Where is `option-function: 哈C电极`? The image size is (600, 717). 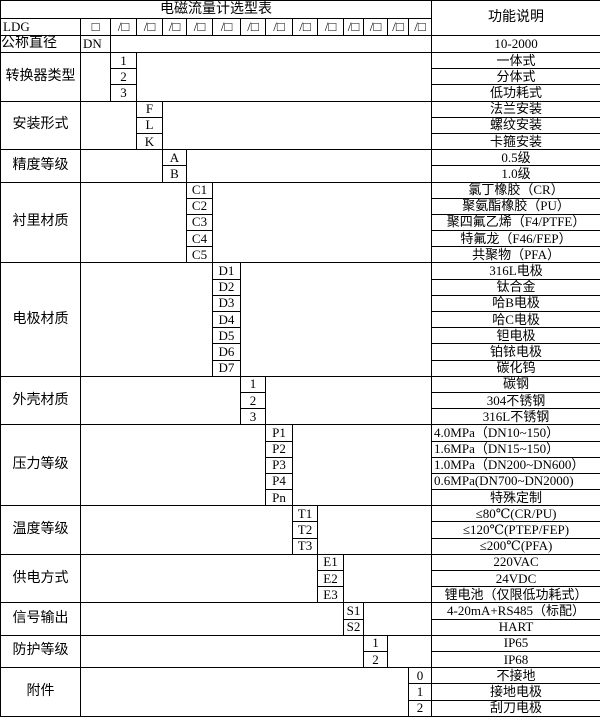
option-function: 哈C电极 is located at coordinates (516, 320).